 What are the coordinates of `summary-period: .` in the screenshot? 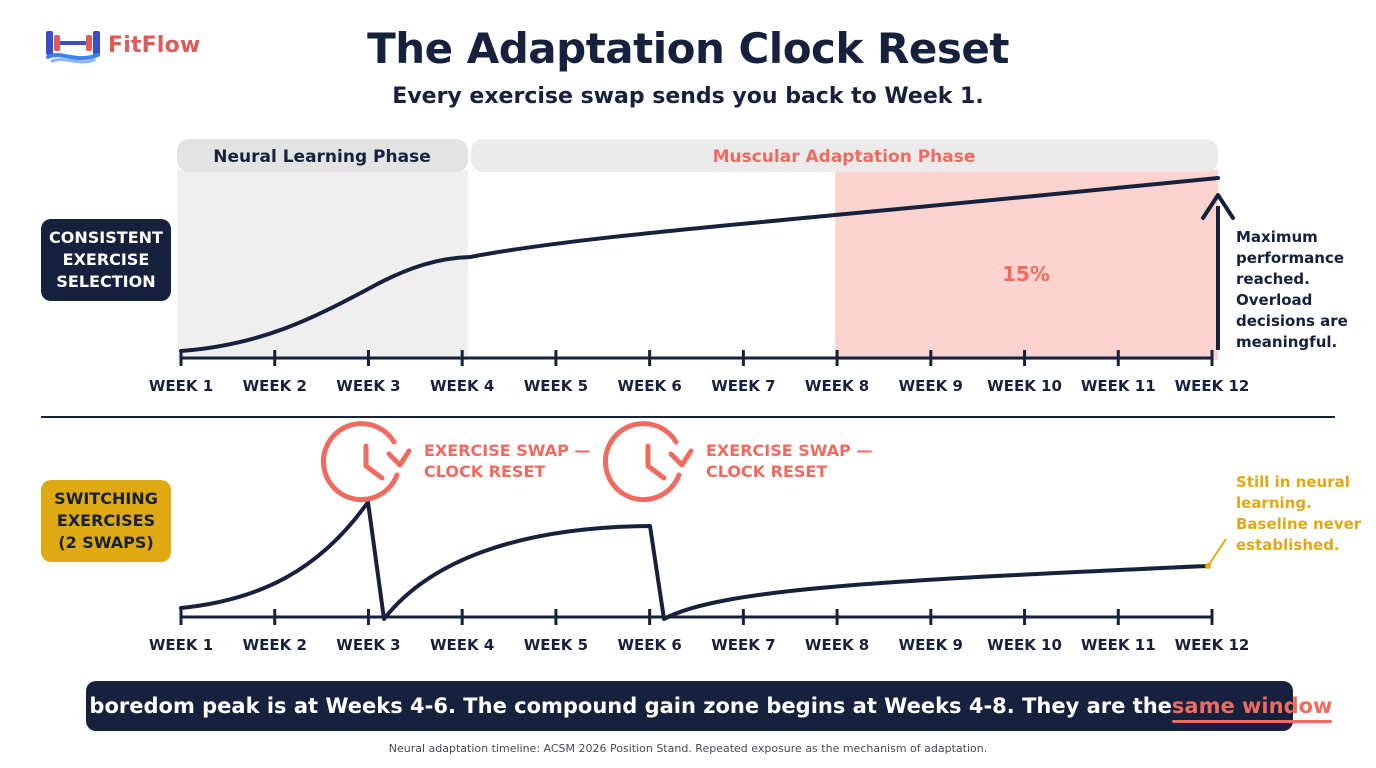 It's located at (1336, 706).